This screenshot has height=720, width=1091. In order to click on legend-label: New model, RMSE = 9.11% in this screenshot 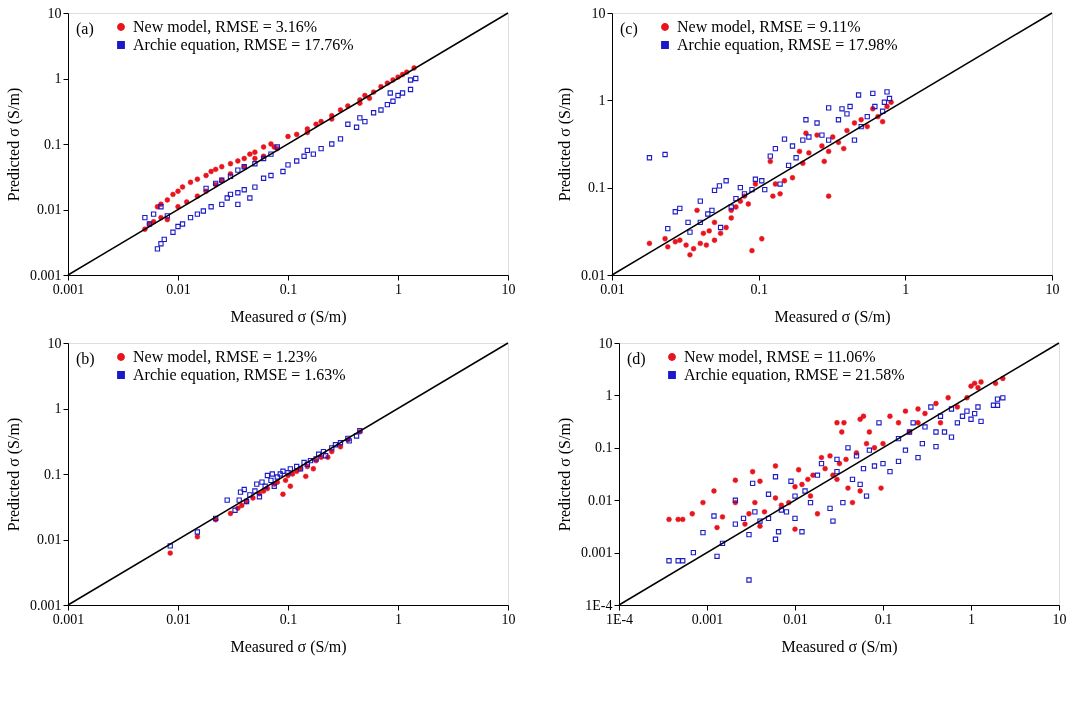, I will do `click(769, 26)`.